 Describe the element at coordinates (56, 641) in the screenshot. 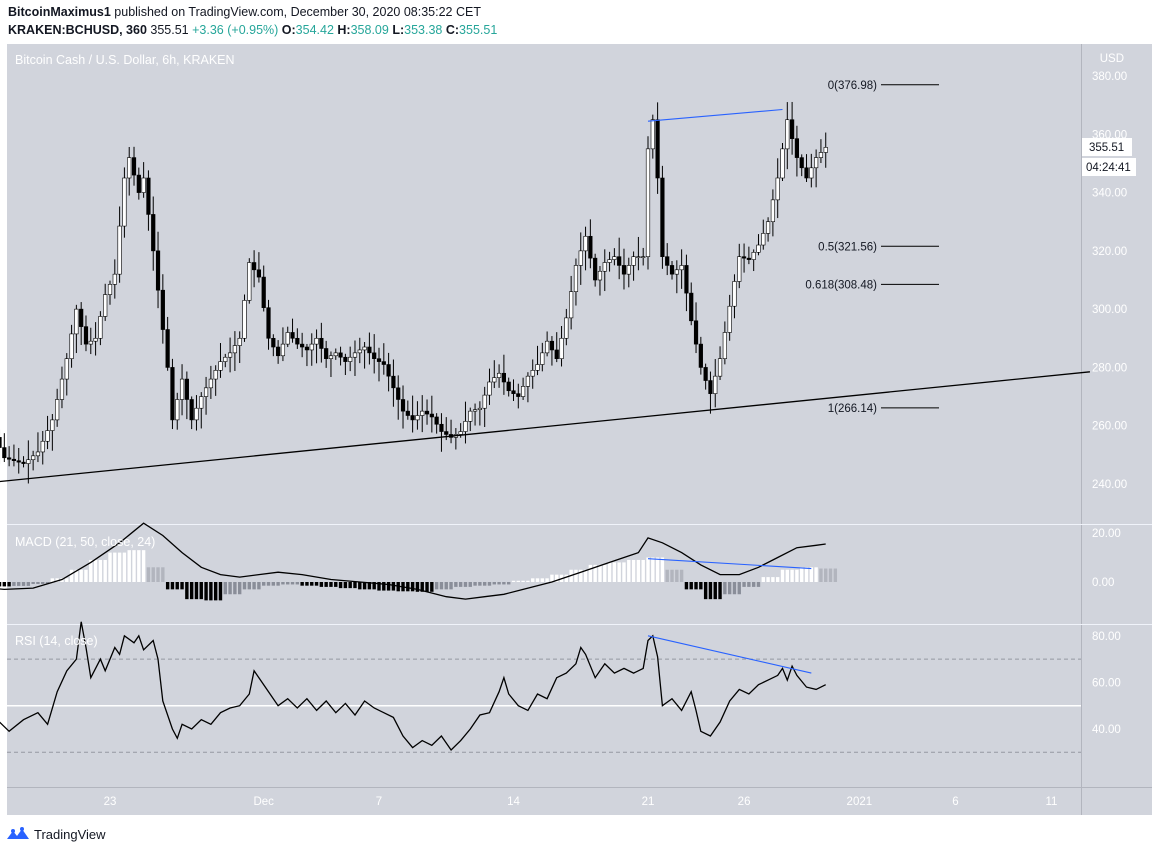

I see `rsi-title: RSI (14, close)` at that location.